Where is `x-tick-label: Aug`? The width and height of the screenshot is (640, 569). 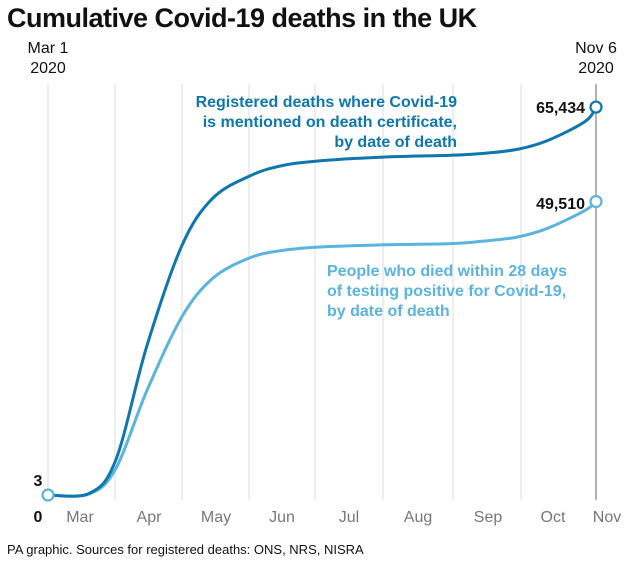 x-tick-label: Aug is located at coordinates (418, 517).